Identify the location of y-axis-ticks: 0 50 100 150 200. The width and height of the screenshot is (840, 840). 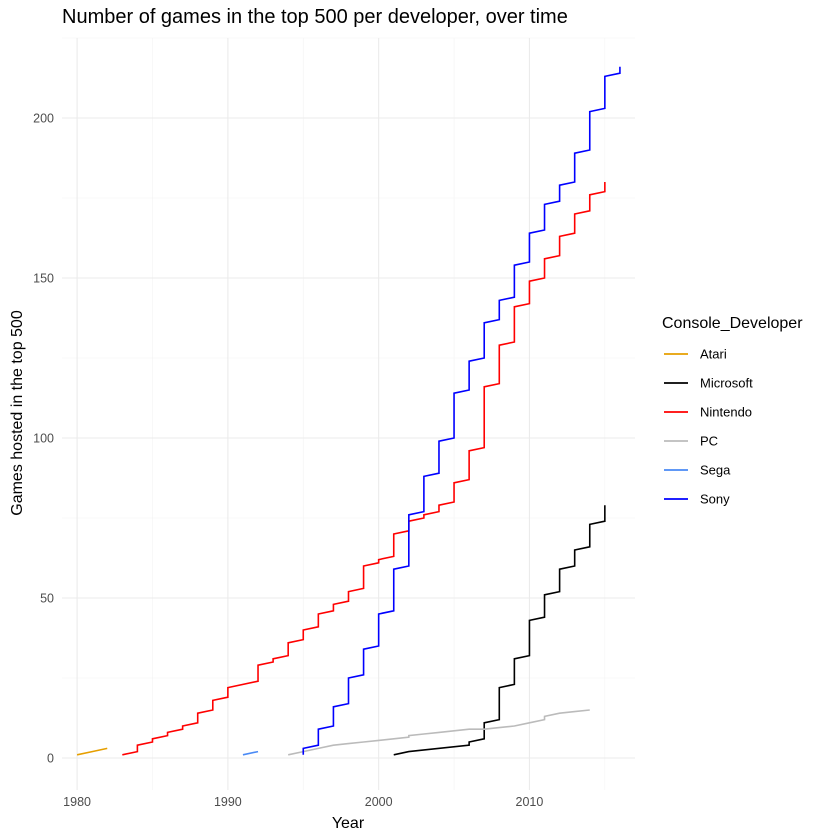
(43, 439).